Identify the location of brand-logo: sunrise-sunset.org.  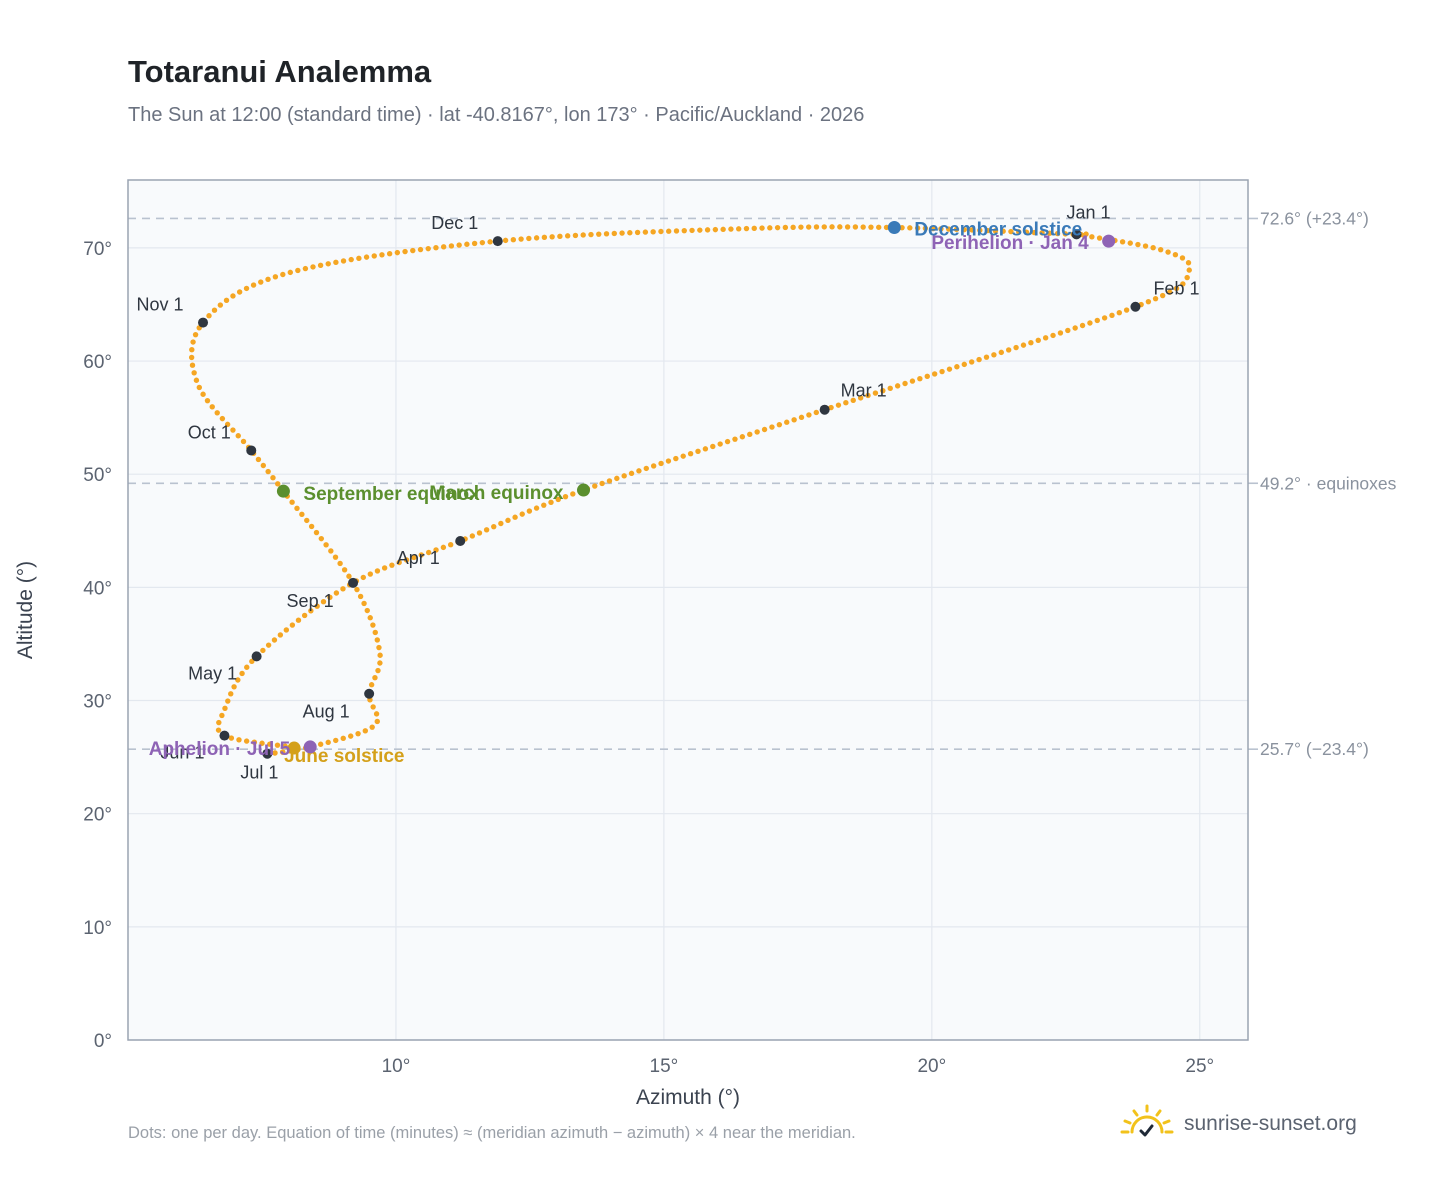
(1238, 1124).